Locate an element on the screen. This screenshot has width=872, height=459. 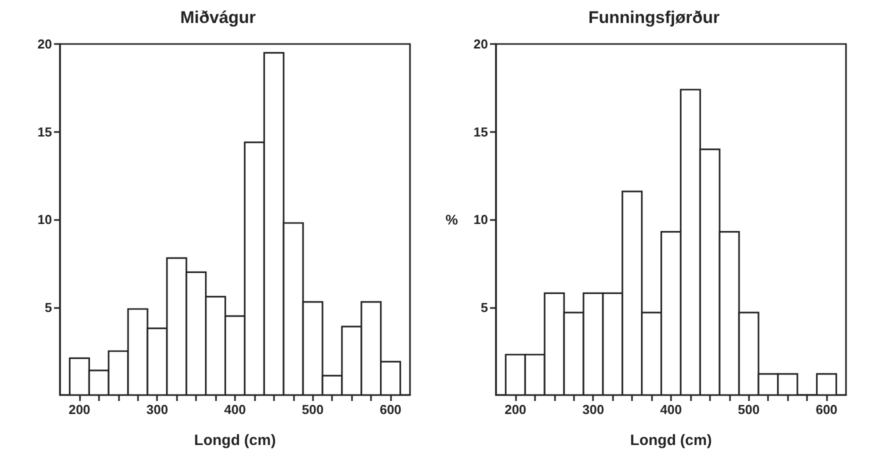
chart-title: Miðvágur is located at coordinates (218, 17).